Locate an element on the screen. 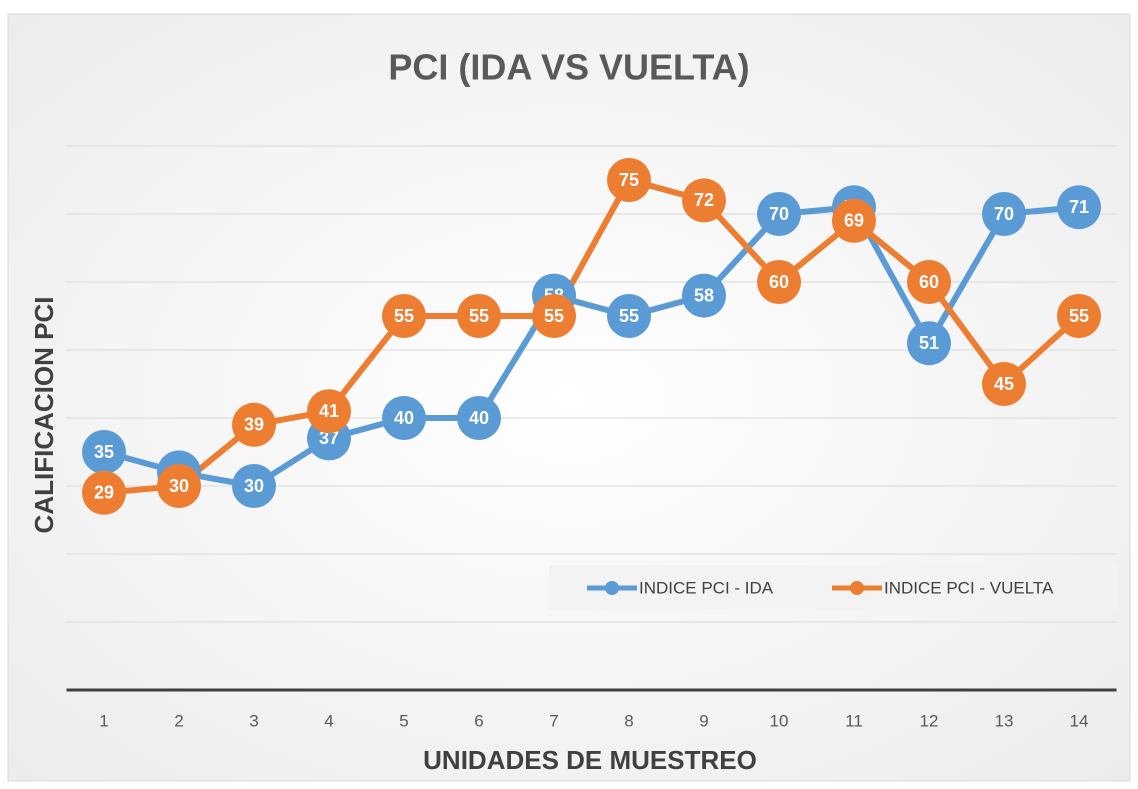 Image resolution: width=1138 pixels, height=789 pixels. x-tick-label: 1 is located at coordinates (103, 720).